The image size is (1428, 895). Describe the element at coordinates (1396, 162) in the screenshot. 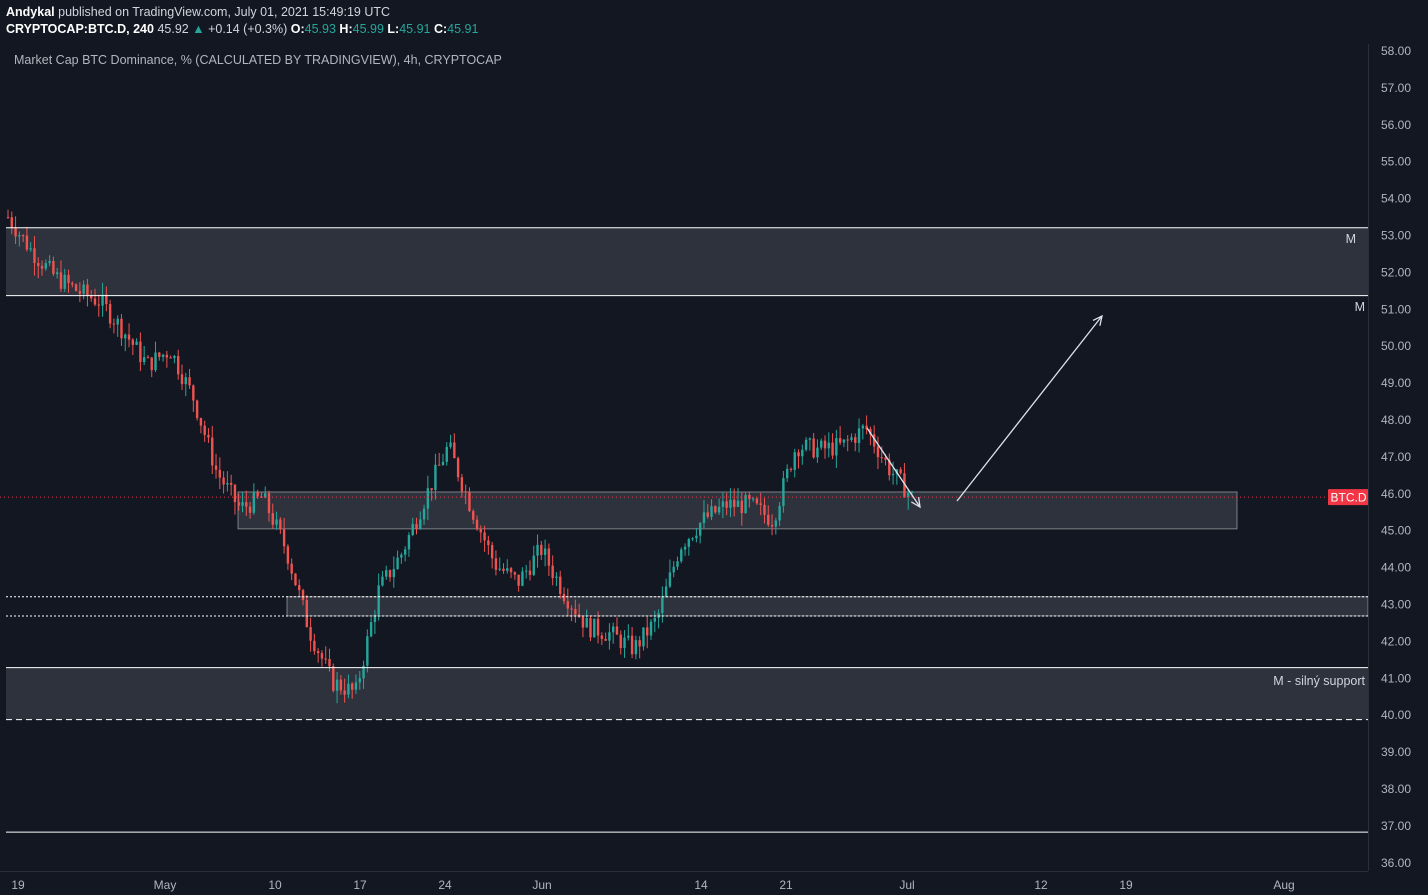

I see `y-tick-label: 55.00` at that location.